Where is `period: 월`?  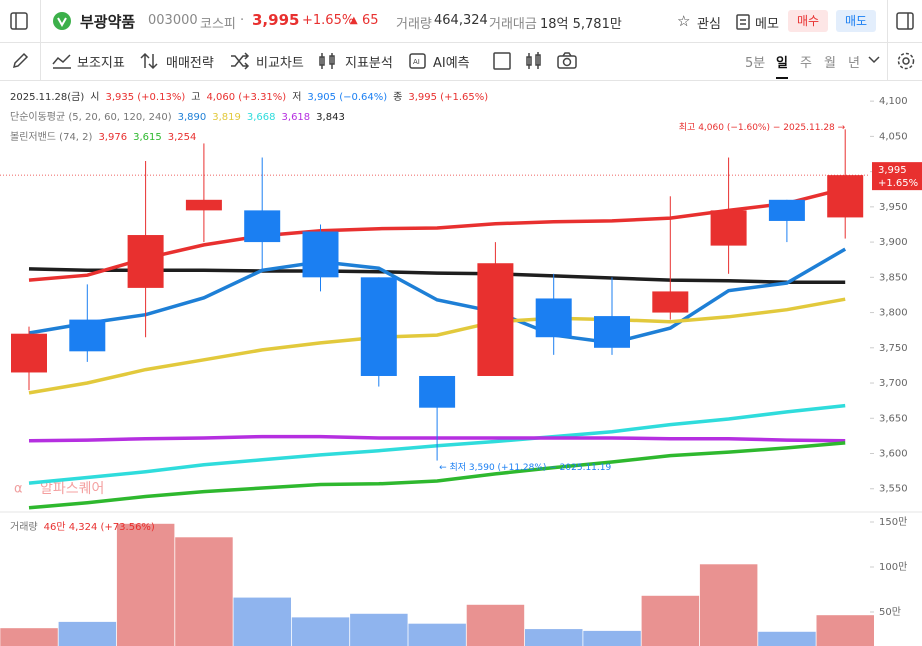
period: 월 is located at coordinates (830, 63).